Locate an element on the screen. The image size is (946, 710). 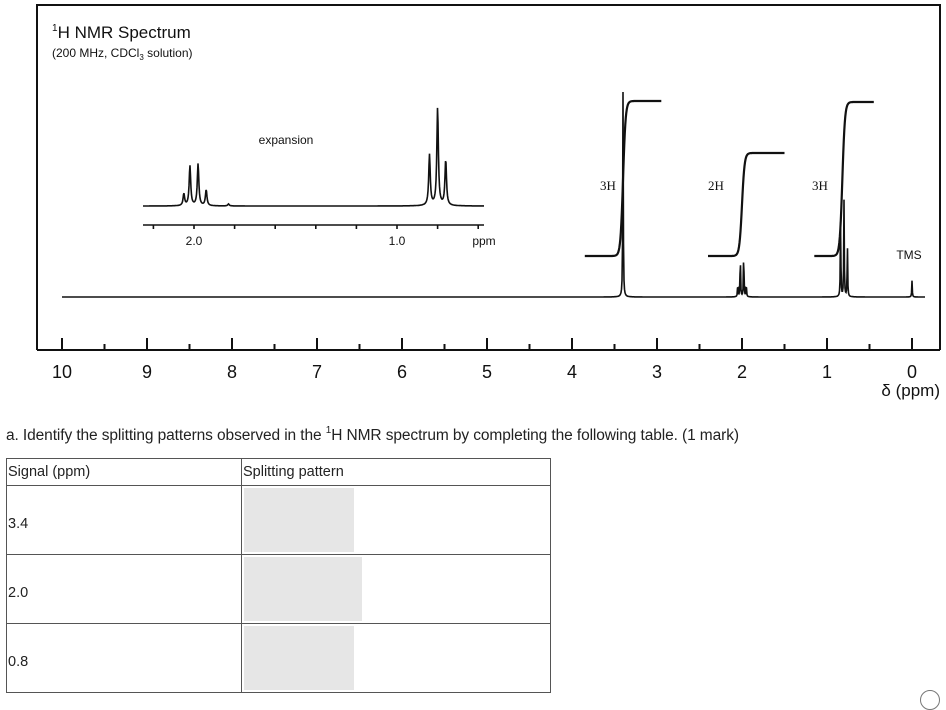
table-row: 0.8 is located at coordinates (278, 658).